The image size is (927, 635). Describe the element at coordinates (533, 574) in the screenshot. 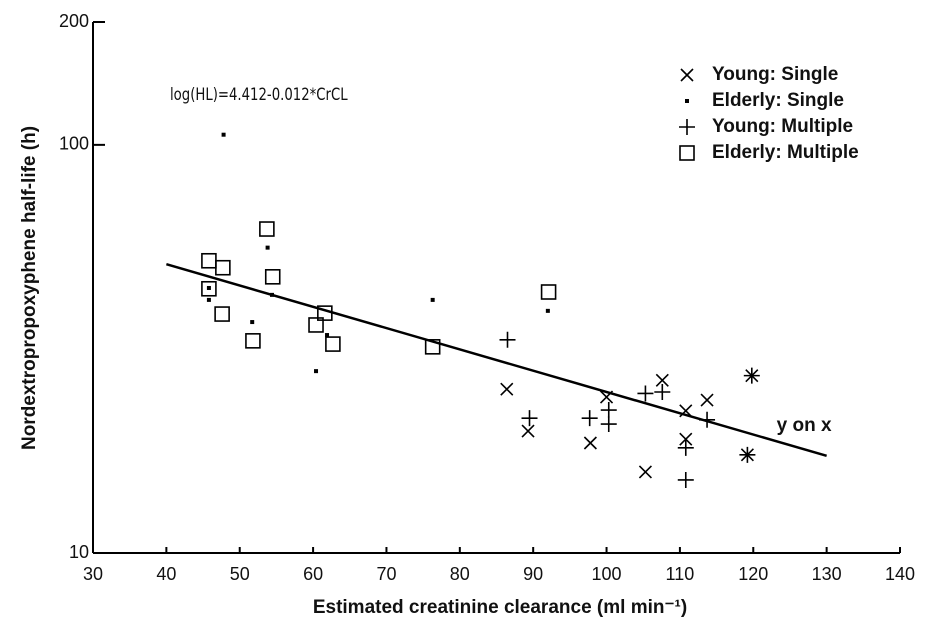

I see `x-tick-label: 90` at that location.